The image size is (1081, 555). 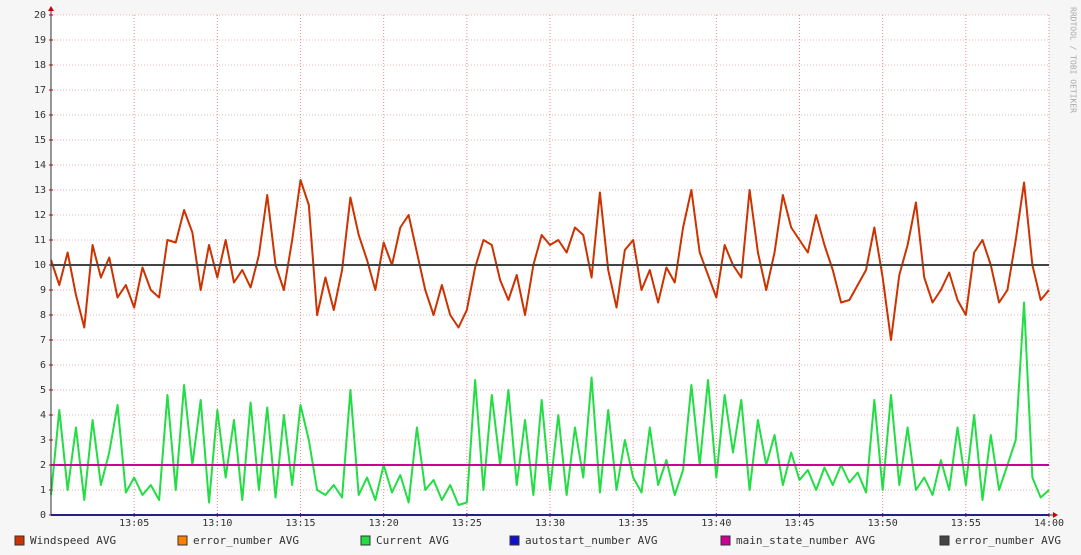 What do you see at coordinates (43, 340) in the screenshot?
I see `y-tick-label: 7` at bounding box center [43, 340].